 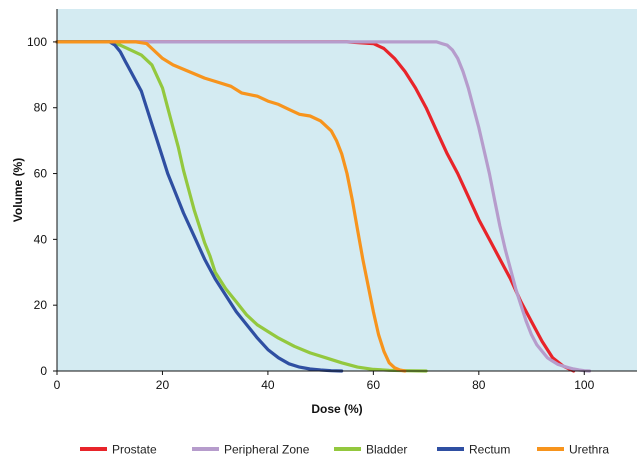 What do you see at coordinates (584, 385) in the screenshot?
I see `x-tick-label: 100` at bounding box center [584, 385].